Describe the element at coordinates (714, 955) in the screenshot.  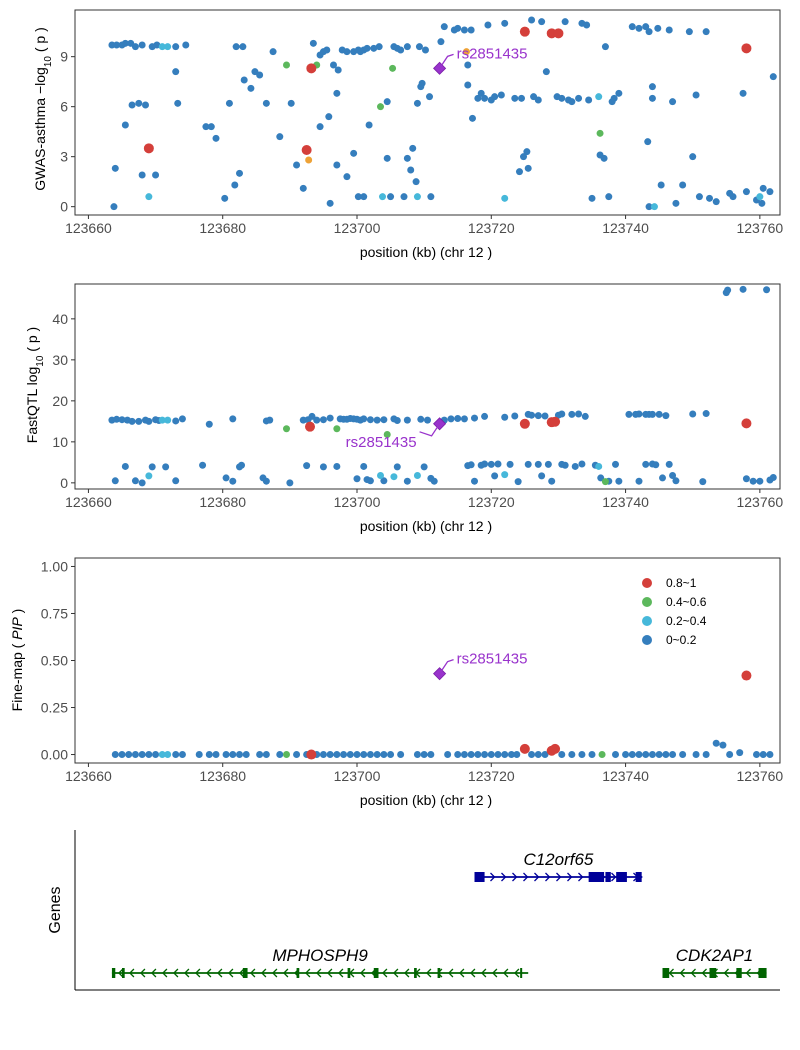
I see `gene-label: CDK2AP1` at that location.